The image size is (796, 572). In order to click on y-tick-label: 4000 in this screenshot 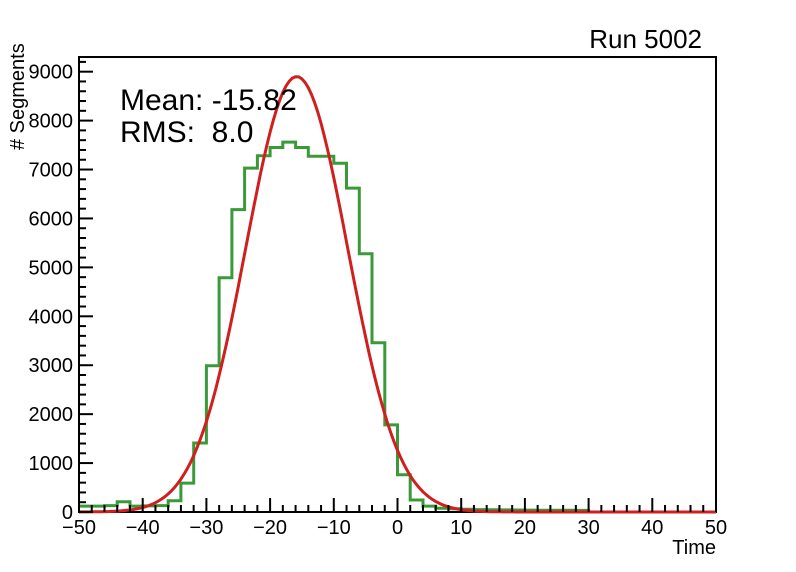, I will do `click(51, 317)`.